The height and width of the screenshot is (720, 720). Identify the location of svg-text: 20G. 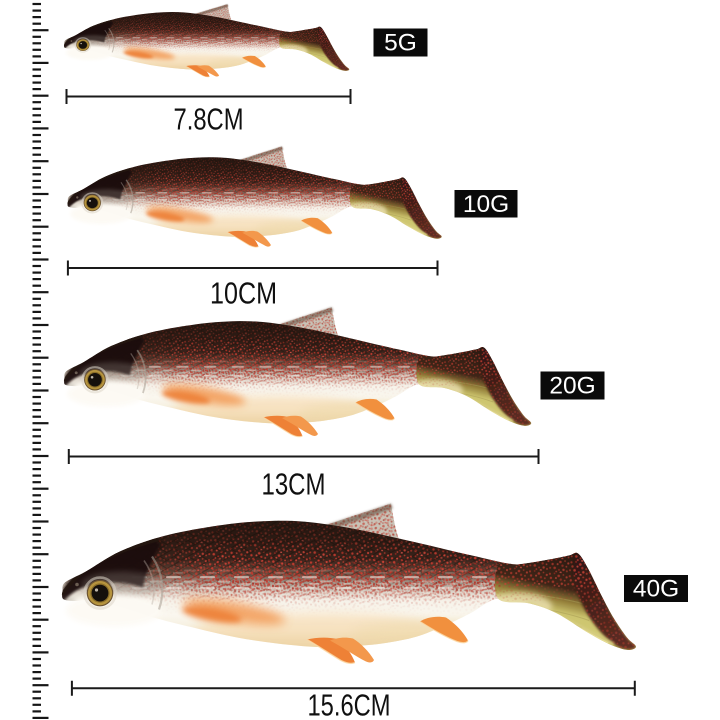
(572, 386).